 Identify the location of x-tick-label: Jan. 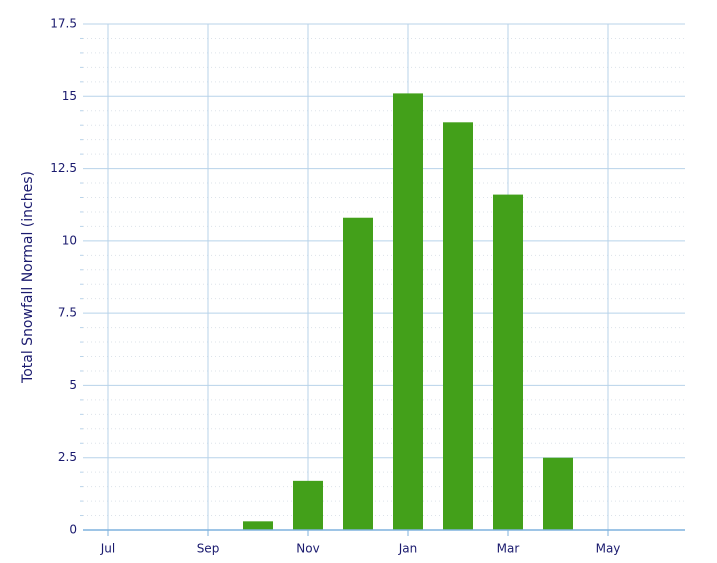
(408, 549).